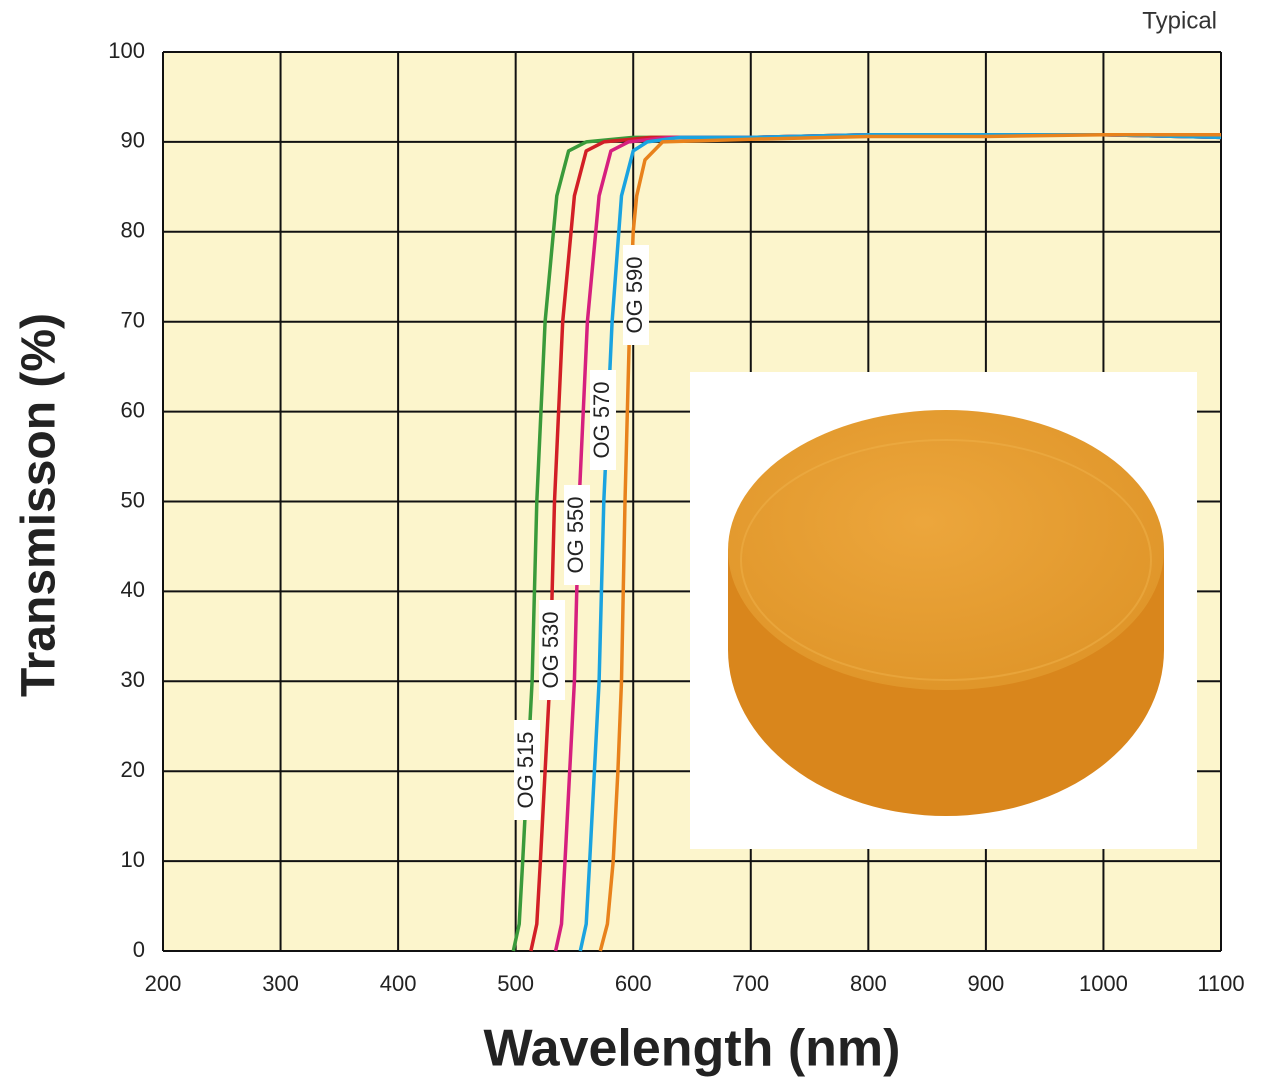 The width and height of the screenshot is (1261, 1089). Describe the element at coordinates (163, 983) in the screenshot. I see `x-tick-label: 200` at that location.